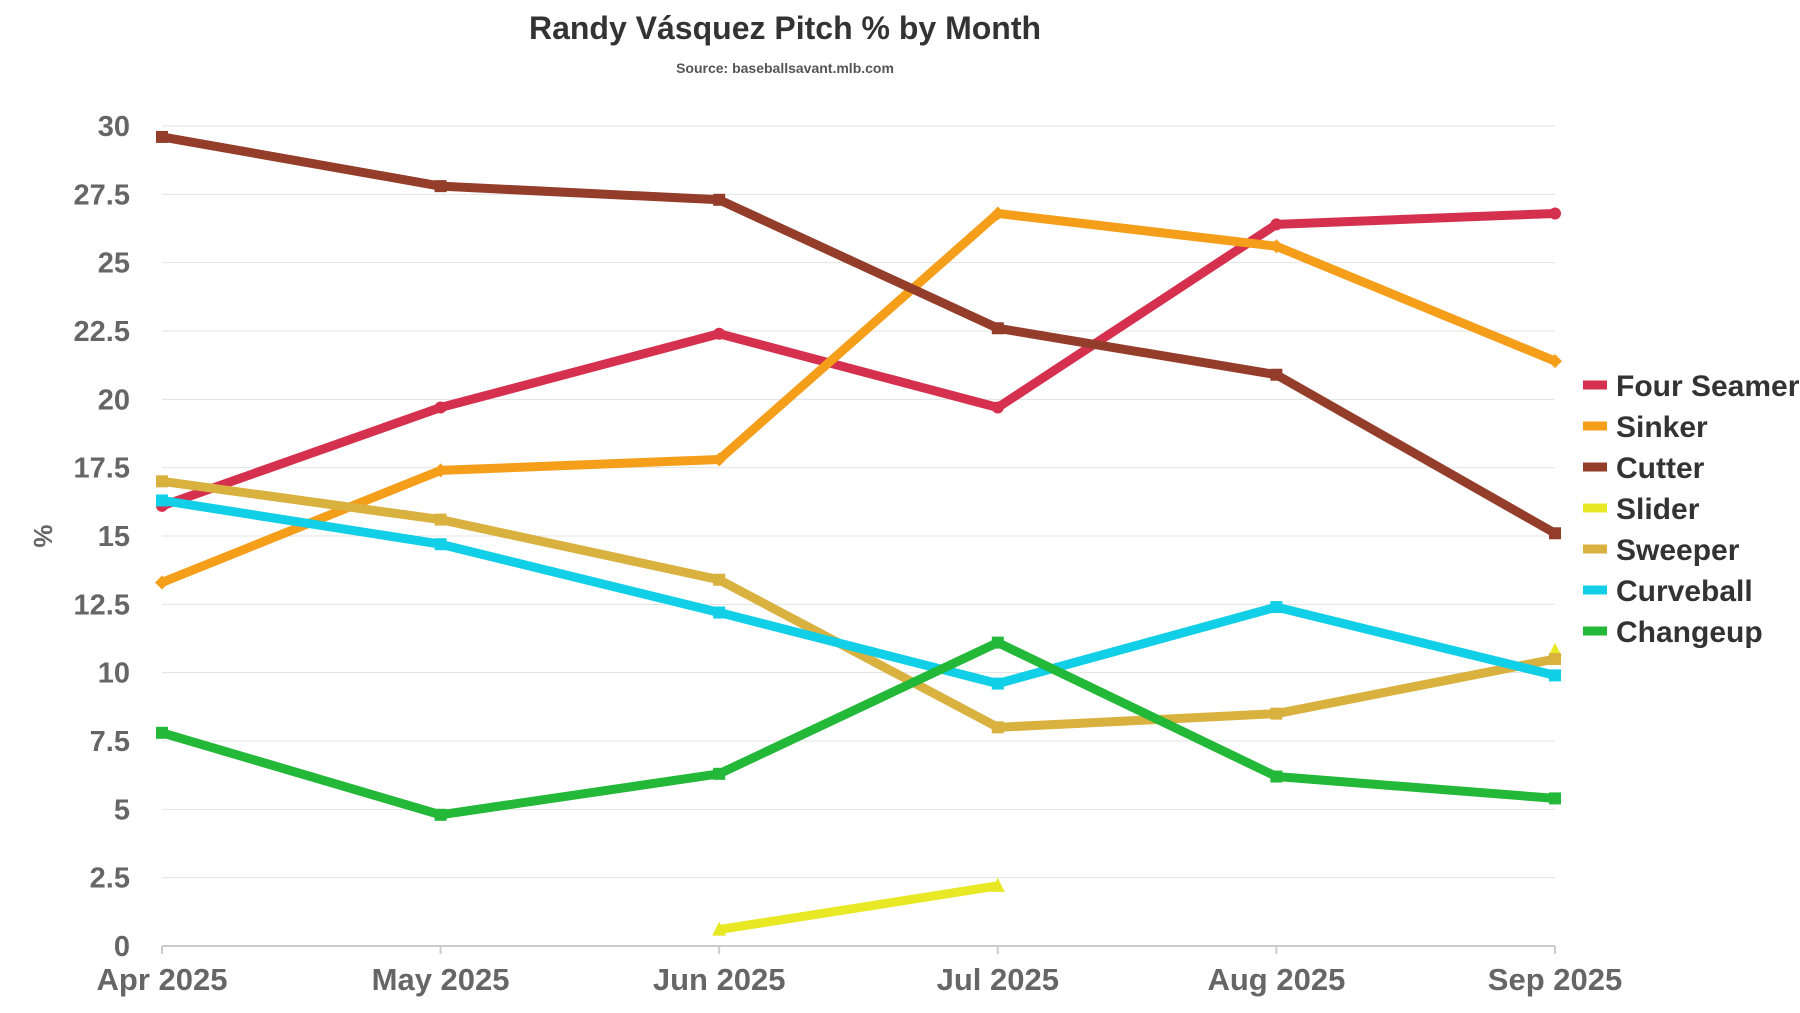 Image resolution: width=1800 pixels, height=1013 pixels. Describe the element at coordinates (102, 469) in the screenshot. I see `y-tick-label: 17.5` at that location.